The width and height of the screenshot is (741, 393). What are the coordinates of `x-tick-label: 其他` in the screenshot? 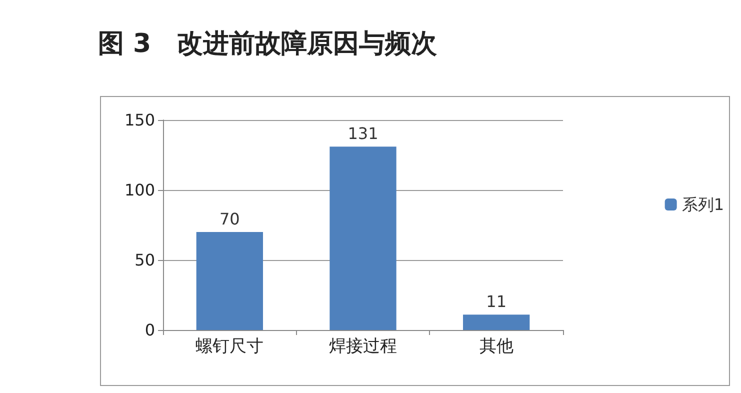 It's located at (496, 346).